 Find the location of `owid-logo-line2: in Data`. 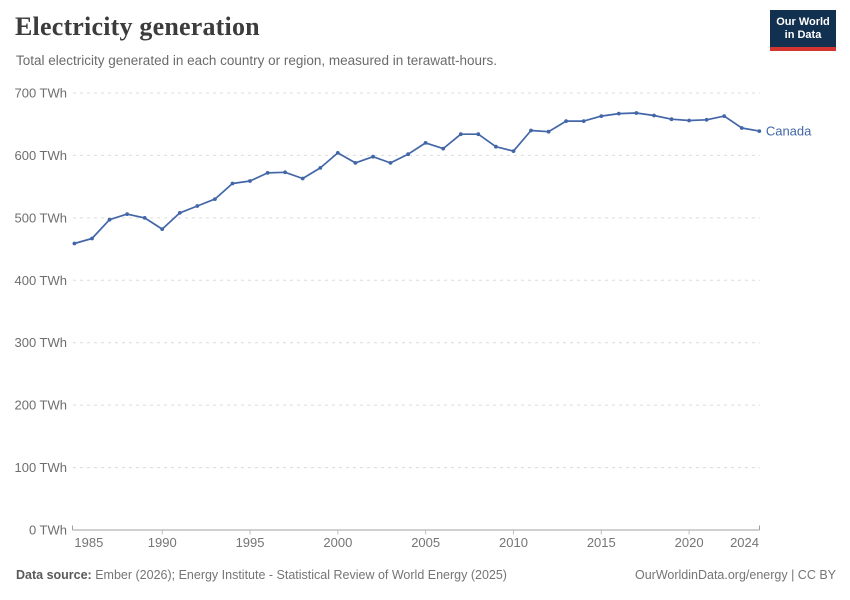

owid-logo-line2: in Data is located at coordinates (803, 35).